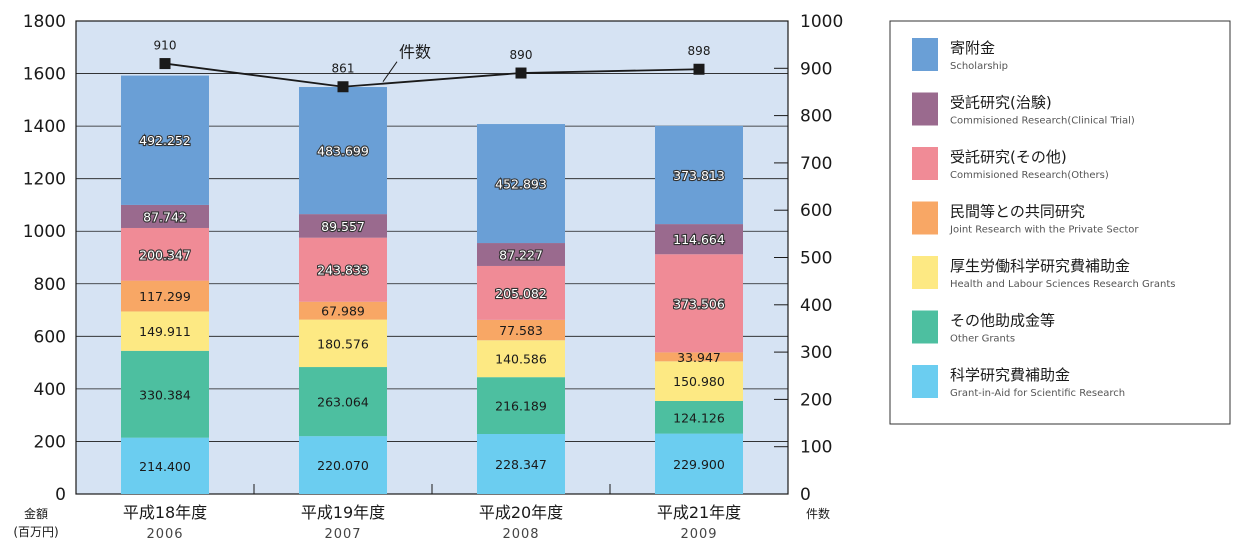  What do you see at coordinates (44, 22) in the screenshot?
I see `left-axis-tick-label: 1800` at bounding box center [44, 22].